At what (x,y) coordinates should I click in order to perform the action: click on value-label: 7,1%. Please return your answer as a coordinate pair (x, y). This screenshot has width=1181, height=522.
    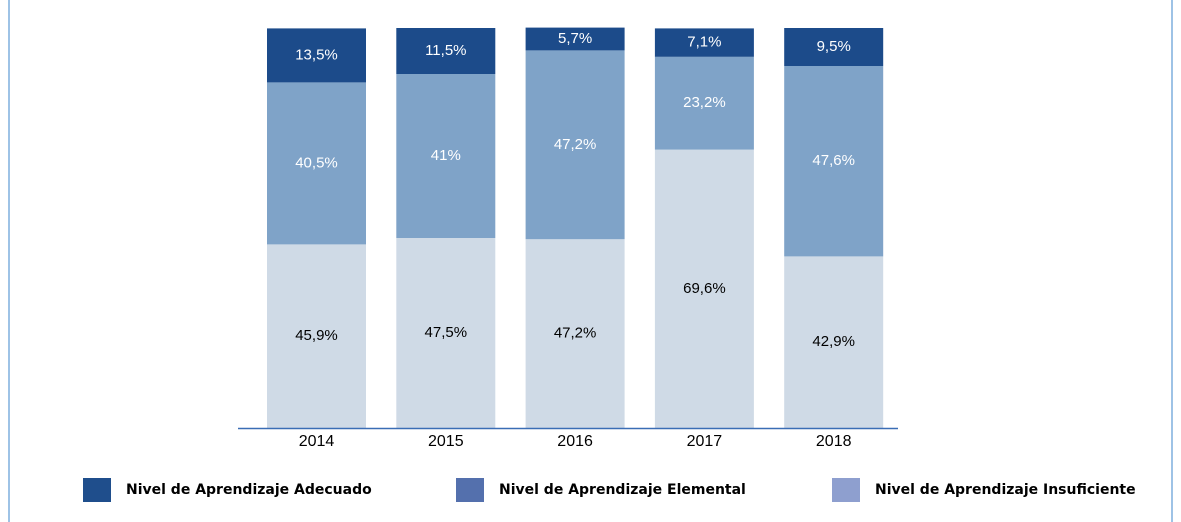
    Looking at the image, I should click on (704, 42).